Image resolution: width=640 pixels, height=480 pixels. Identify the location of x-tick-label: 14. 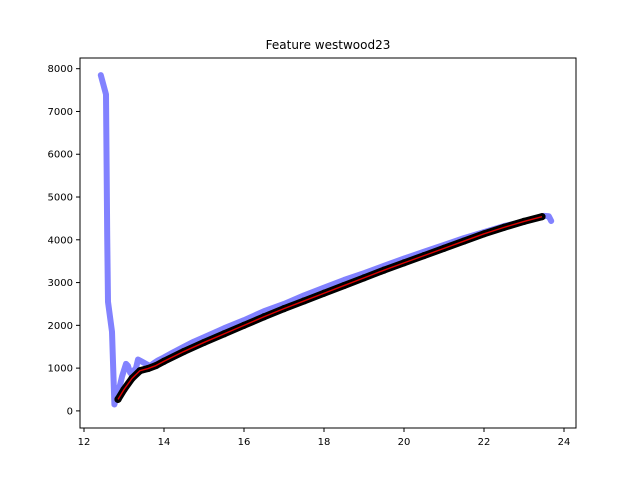
(164, 442).